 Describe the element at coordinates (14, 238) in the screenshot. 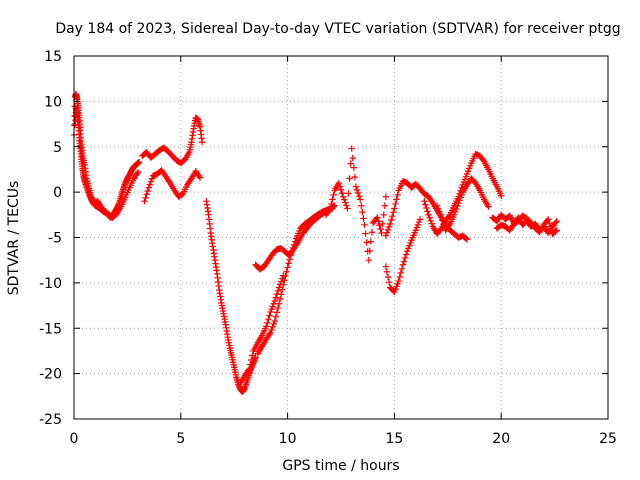

I see `y-axis-label: SDTVAR / TECUs` at that location.